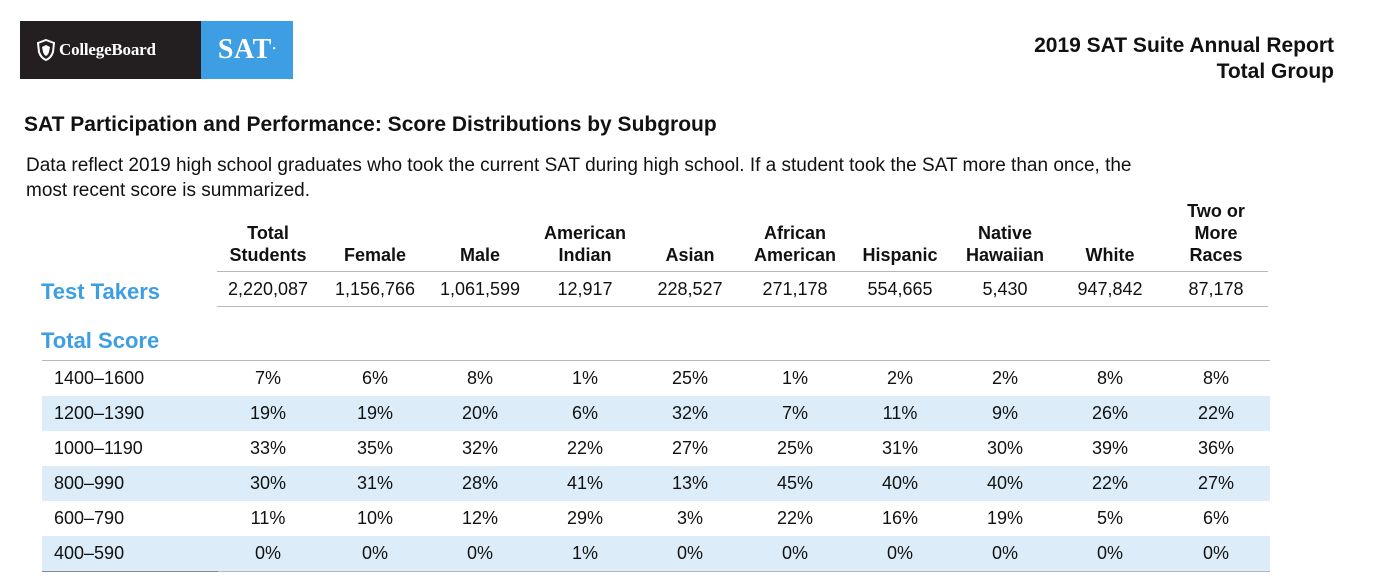 The height and width of the screenshot is (583, 1380). What do you see at coordinates (268, 448) in the screenshot?
I see `score-percent-cell: 33%` at bounding box center [268, 448].